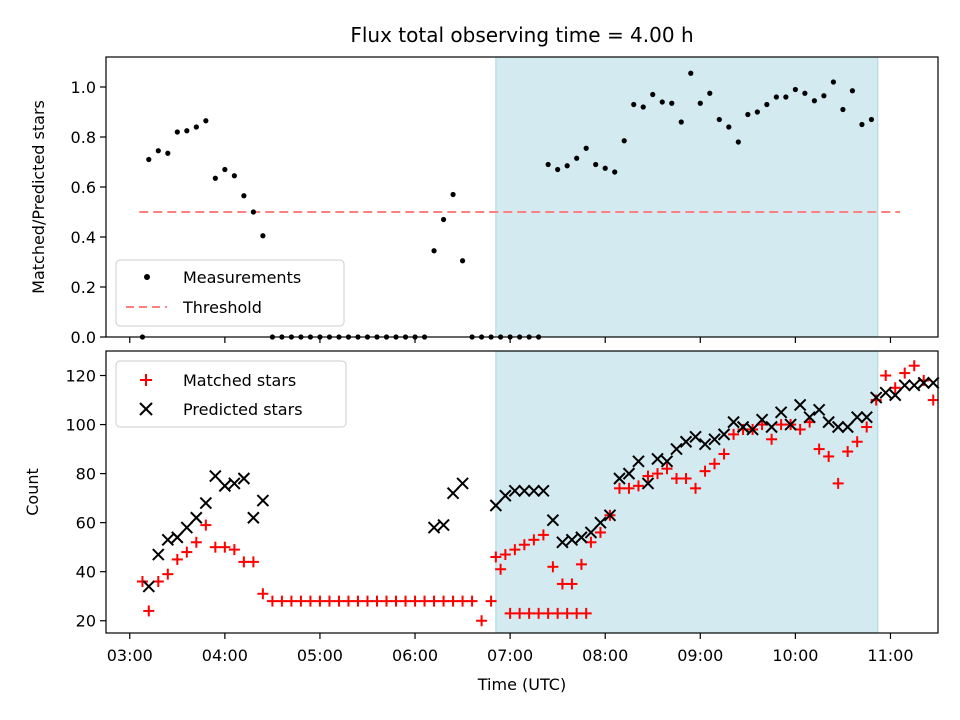 This screenshot has width=960, height=720. What do you see at coordinates (83, 287) in the screenshot?
I see `top-y-tick-label: 0.2` at bounding box center [83, 287].